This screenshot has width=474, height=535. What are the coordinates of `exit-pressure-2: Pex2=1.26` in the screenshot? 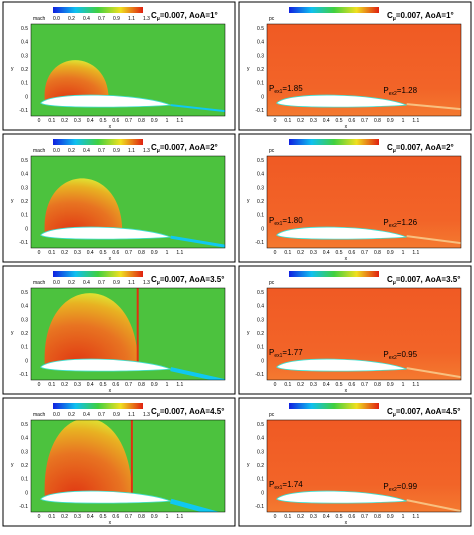 It's located at (400, 223).